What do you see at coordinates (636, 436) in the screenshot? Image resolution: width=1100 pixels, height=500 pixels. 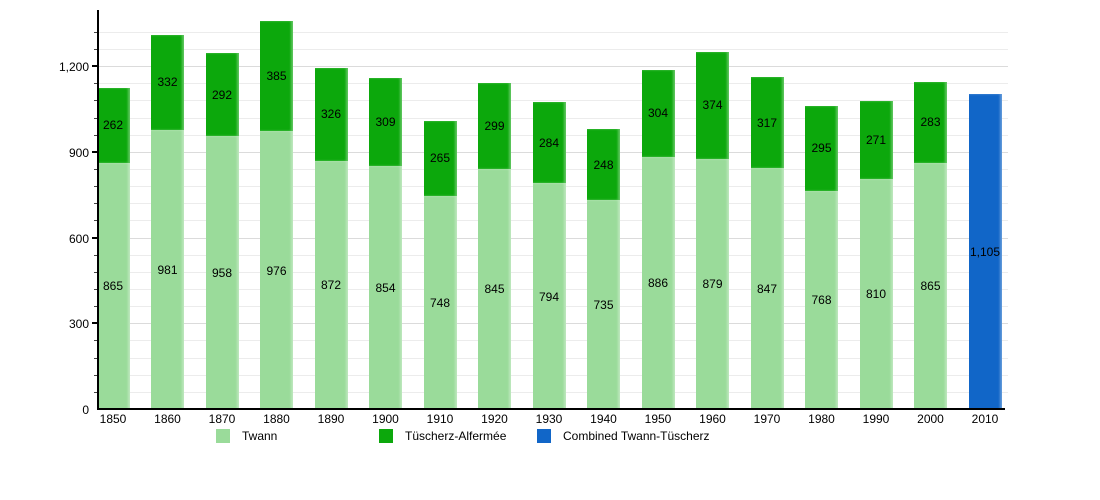 I see `legend-label-combined-twann-t-scherz: Combined Twann-Tüscherz` at bounding box center [636, 436].